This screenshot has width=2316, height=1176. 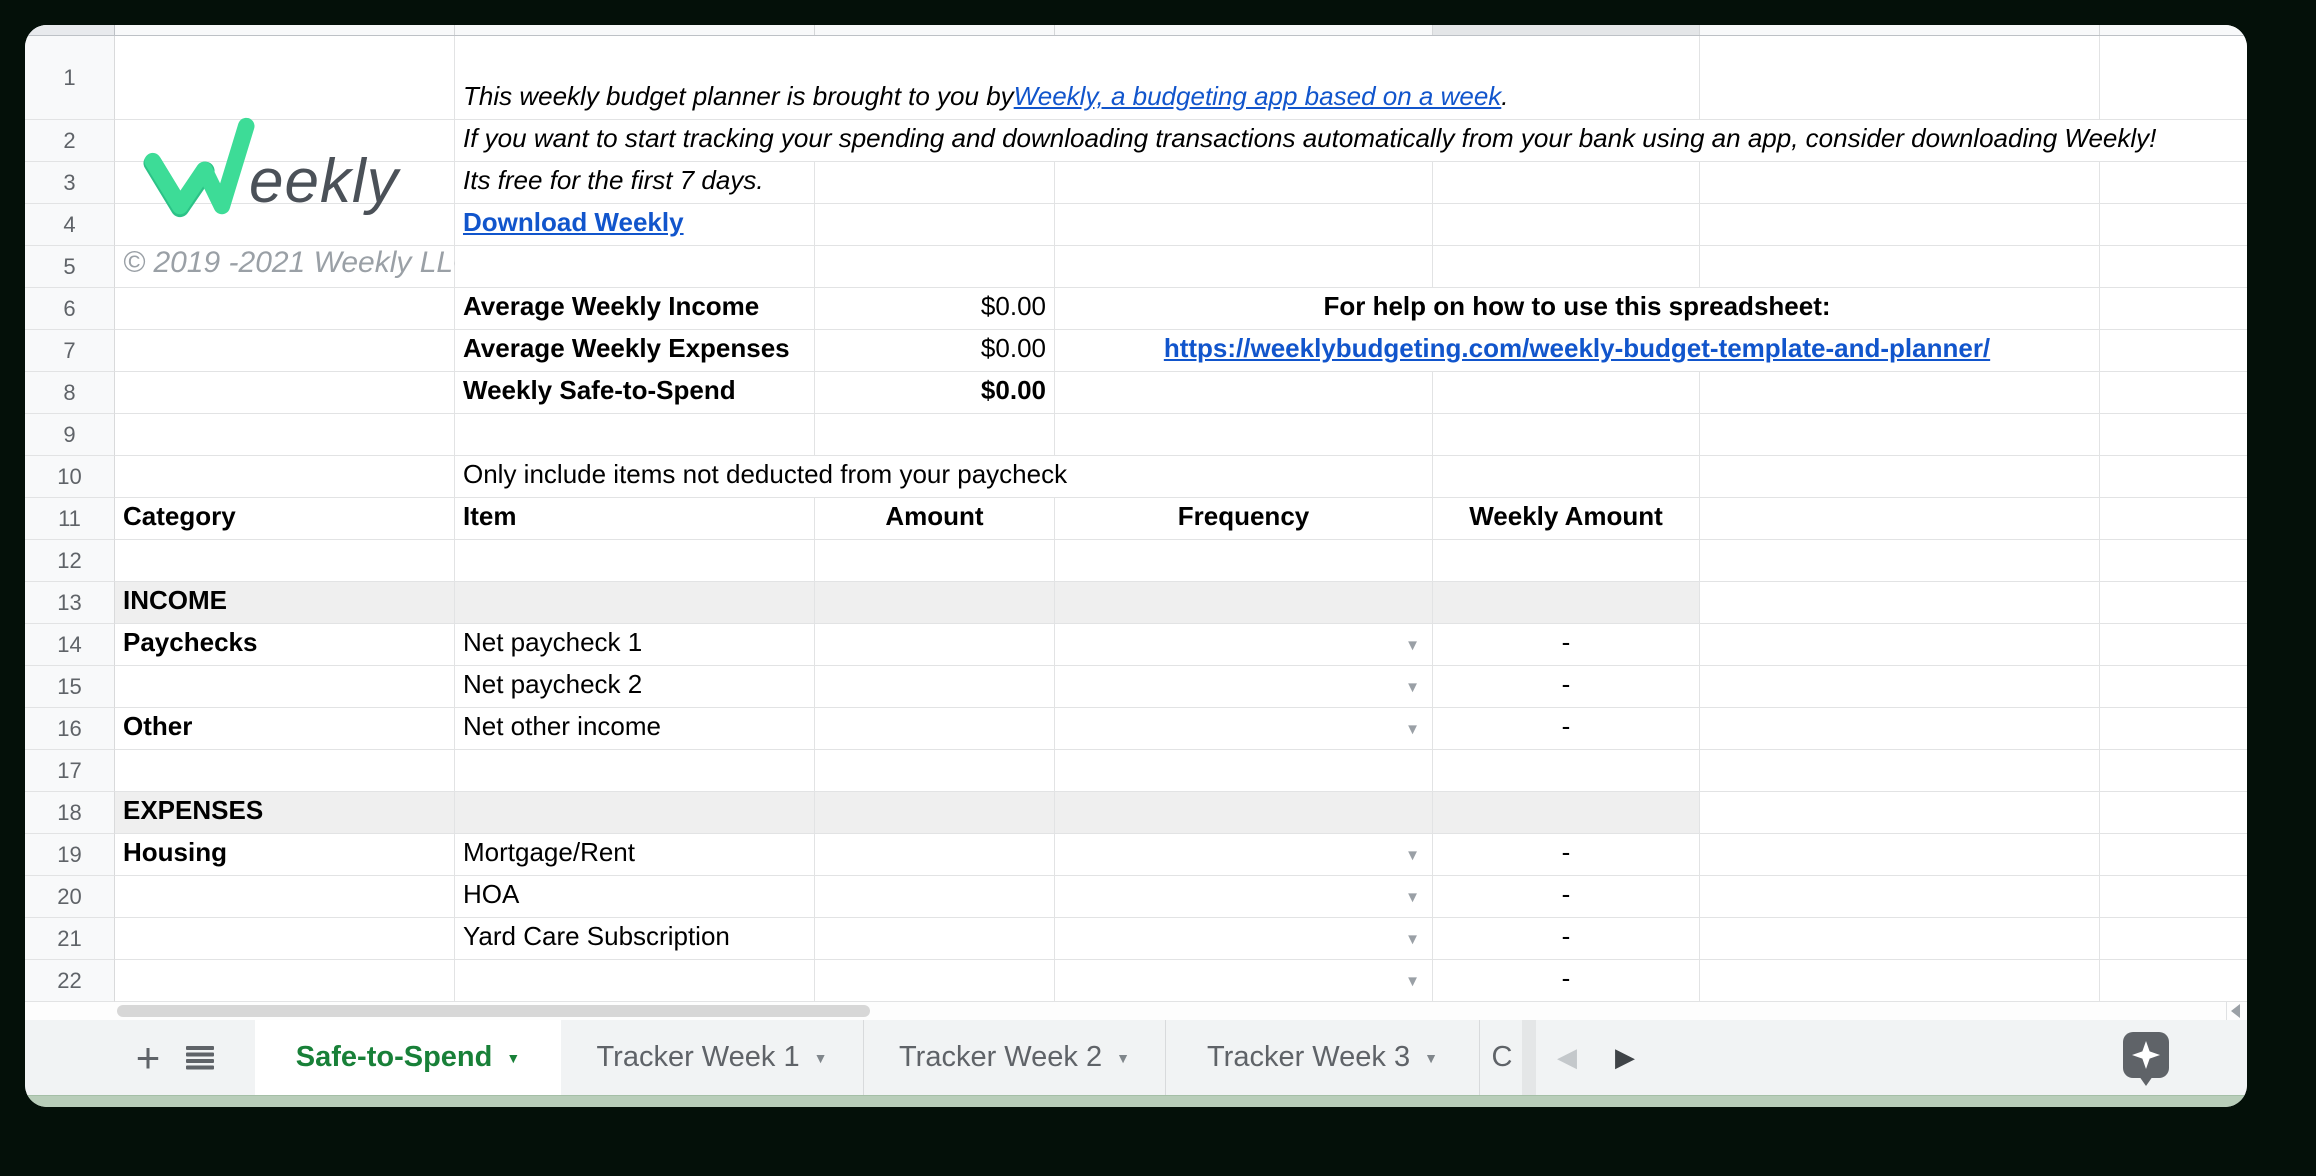 What do you see at coordinates (1244, 30) in the screenshot?
I see `column-header-d` at bounding box center [1244, 30].